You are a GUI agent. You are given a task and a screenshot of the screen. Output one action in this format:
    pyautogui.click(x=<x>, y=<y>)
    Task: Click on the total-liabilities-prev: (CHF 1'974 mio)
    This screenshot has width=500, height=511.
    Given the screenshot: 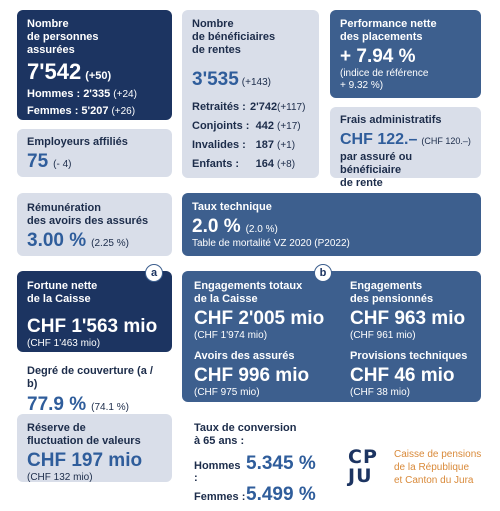 What is the action you would take?
    pyautogui.click(x=231, y=335)
    